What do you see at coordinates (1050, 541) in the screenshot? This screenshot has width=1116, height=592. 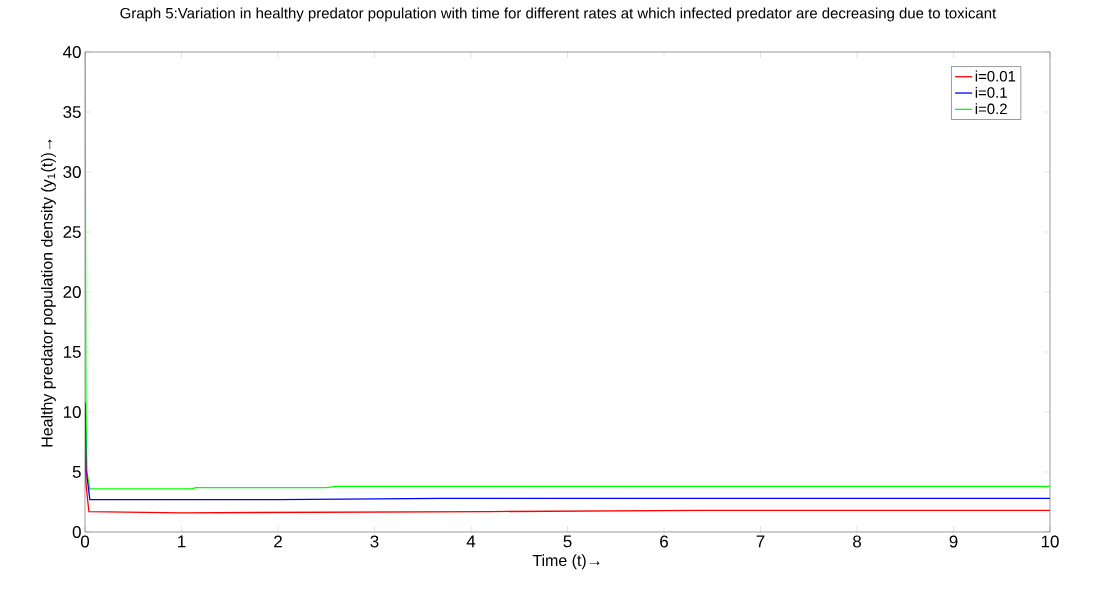 I see `x-tick-label: 10` at bounding box center [1050, 541].